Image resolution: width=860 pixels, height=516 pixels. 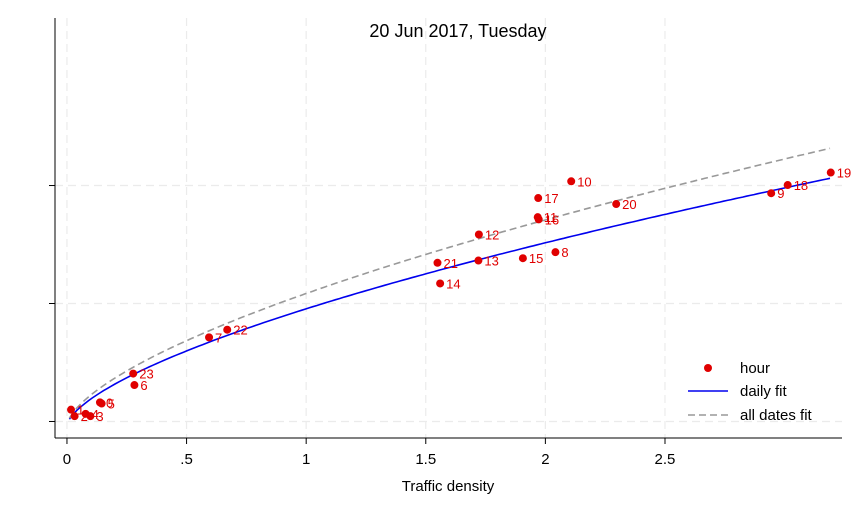 I want to click on point-label: 0, so click(x=109, y=402).